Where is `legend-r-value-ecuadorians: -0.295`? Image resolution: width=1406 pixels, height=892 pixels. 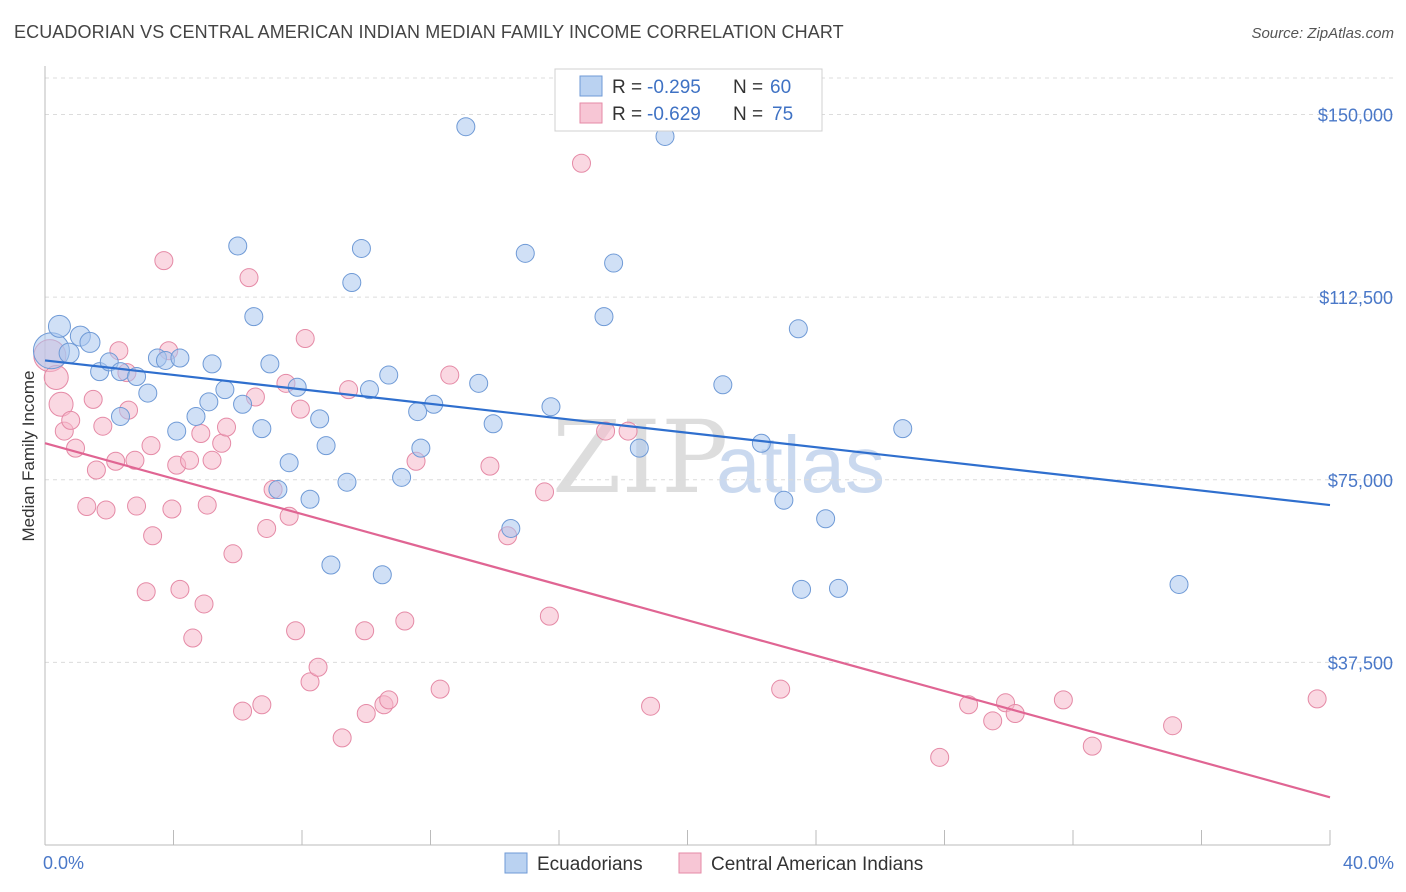 legend-r-value-ecuadorians: -0.295 is located at coordinates (674, 87).